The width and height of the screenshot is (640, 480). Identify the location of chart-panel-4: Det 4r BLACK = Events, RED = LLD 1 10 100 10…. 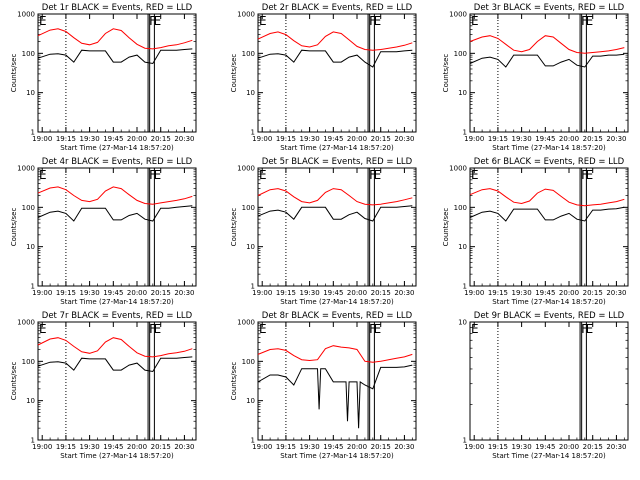
(103, 231).